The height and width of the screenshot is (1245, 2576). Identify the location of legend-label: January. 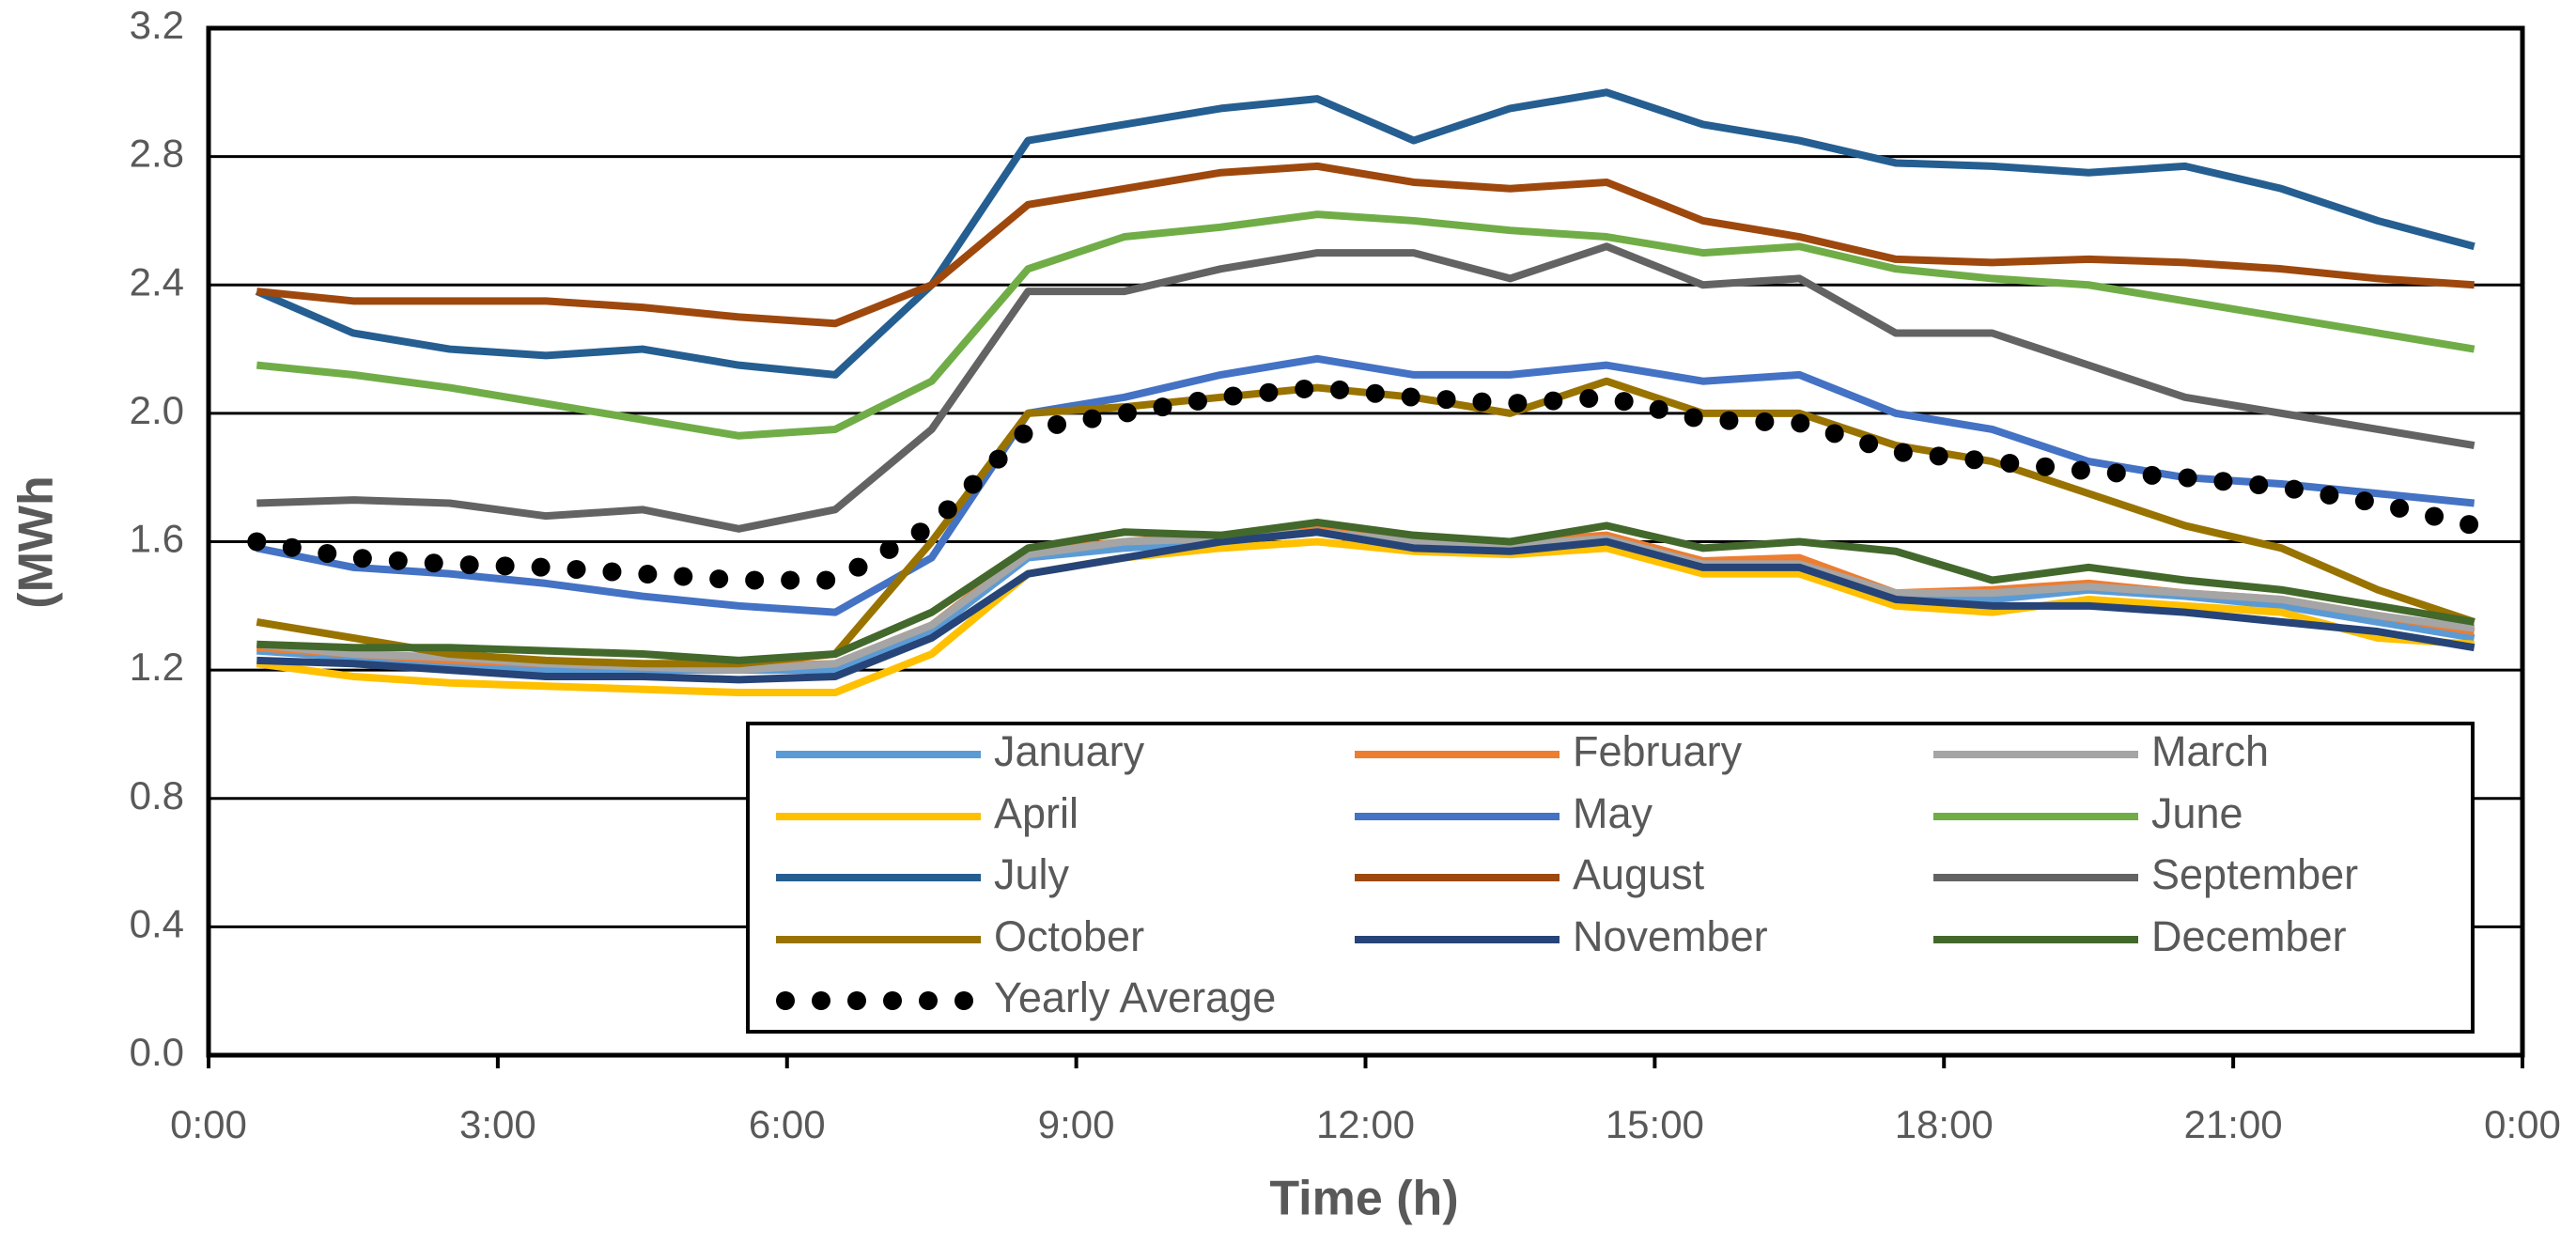
(1069, 751).